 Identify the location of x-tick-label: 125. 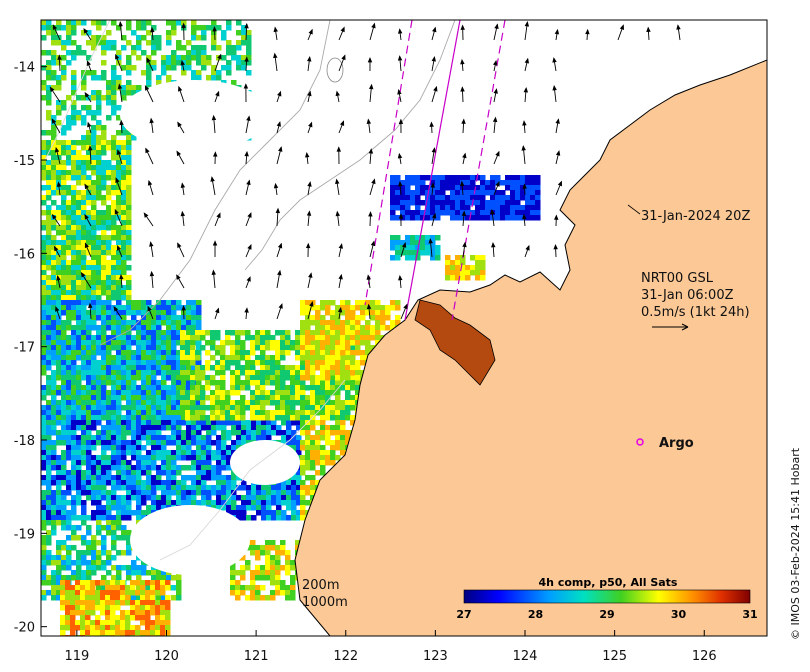
(614, 656).